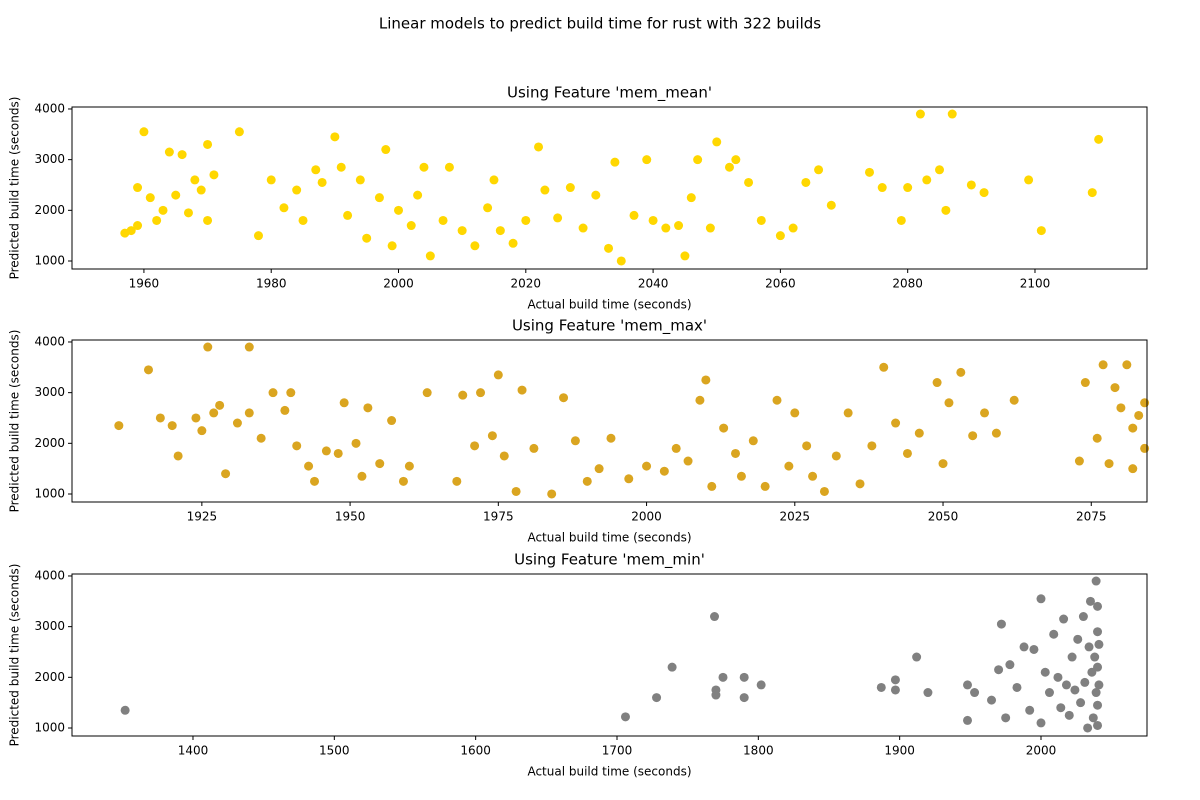 This screenshot has height=800, width=1200. What do you see at coordinates (609, 93) in the screenshot?
I see `axes-title: Using Feature 'mem_mean'` at bounding box center [609, 93].